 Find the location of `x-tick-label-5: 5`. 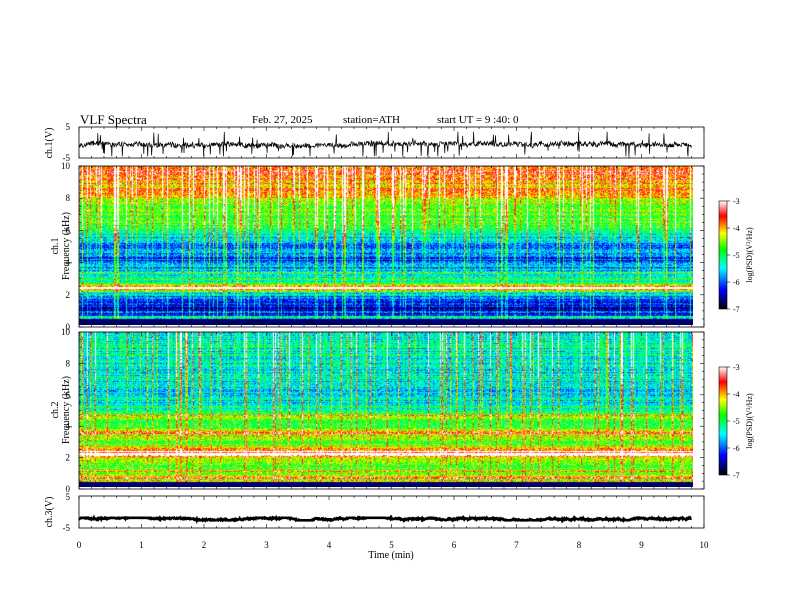

x-tick-label-5: 5 is located at coordinates (391, 545).